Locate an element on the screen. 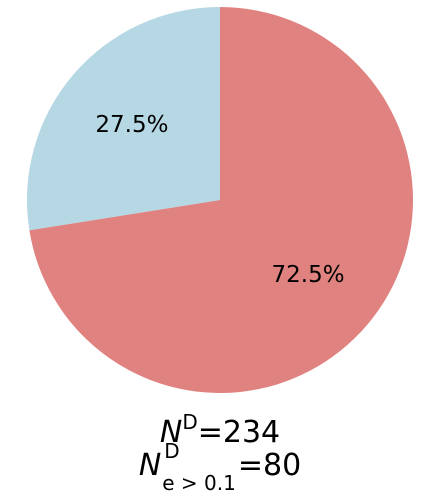  total-count-caption: ND=234 is located at coordinates (220, 427).